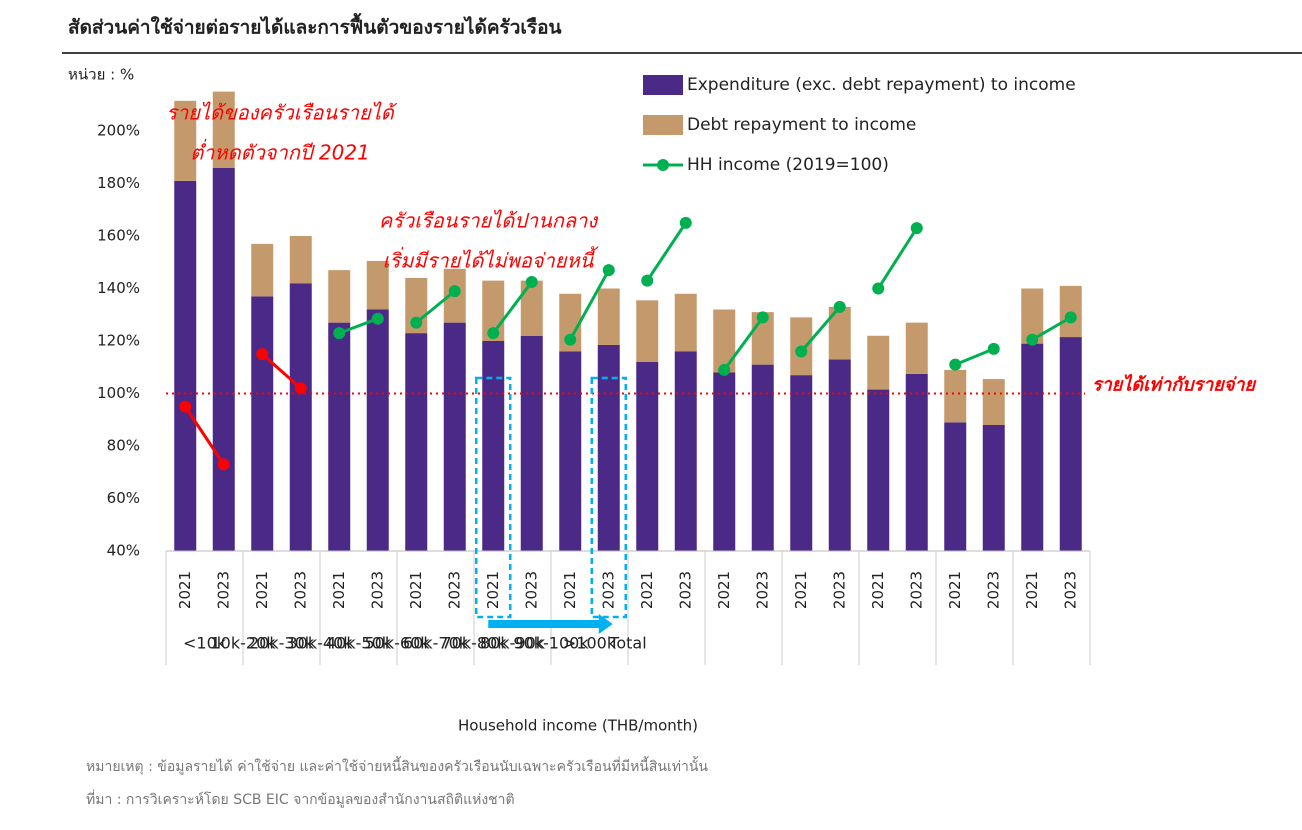  I want to click on group-label: 20k-30k, so click(282, 643).